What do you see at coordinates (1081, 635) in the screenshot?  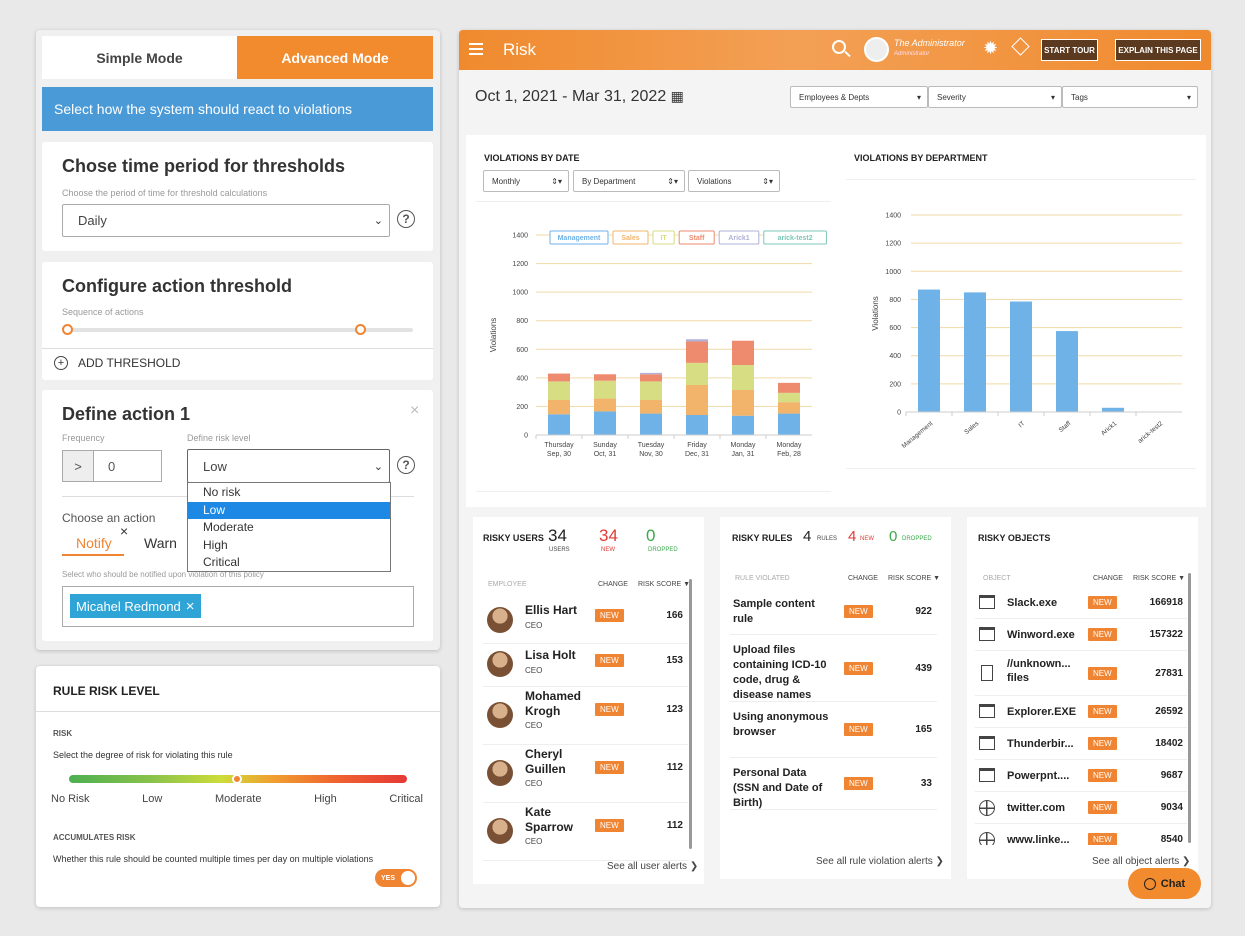 I see `object-row: Winword.exe NEW 157322` at bounding box center [1081, 635].